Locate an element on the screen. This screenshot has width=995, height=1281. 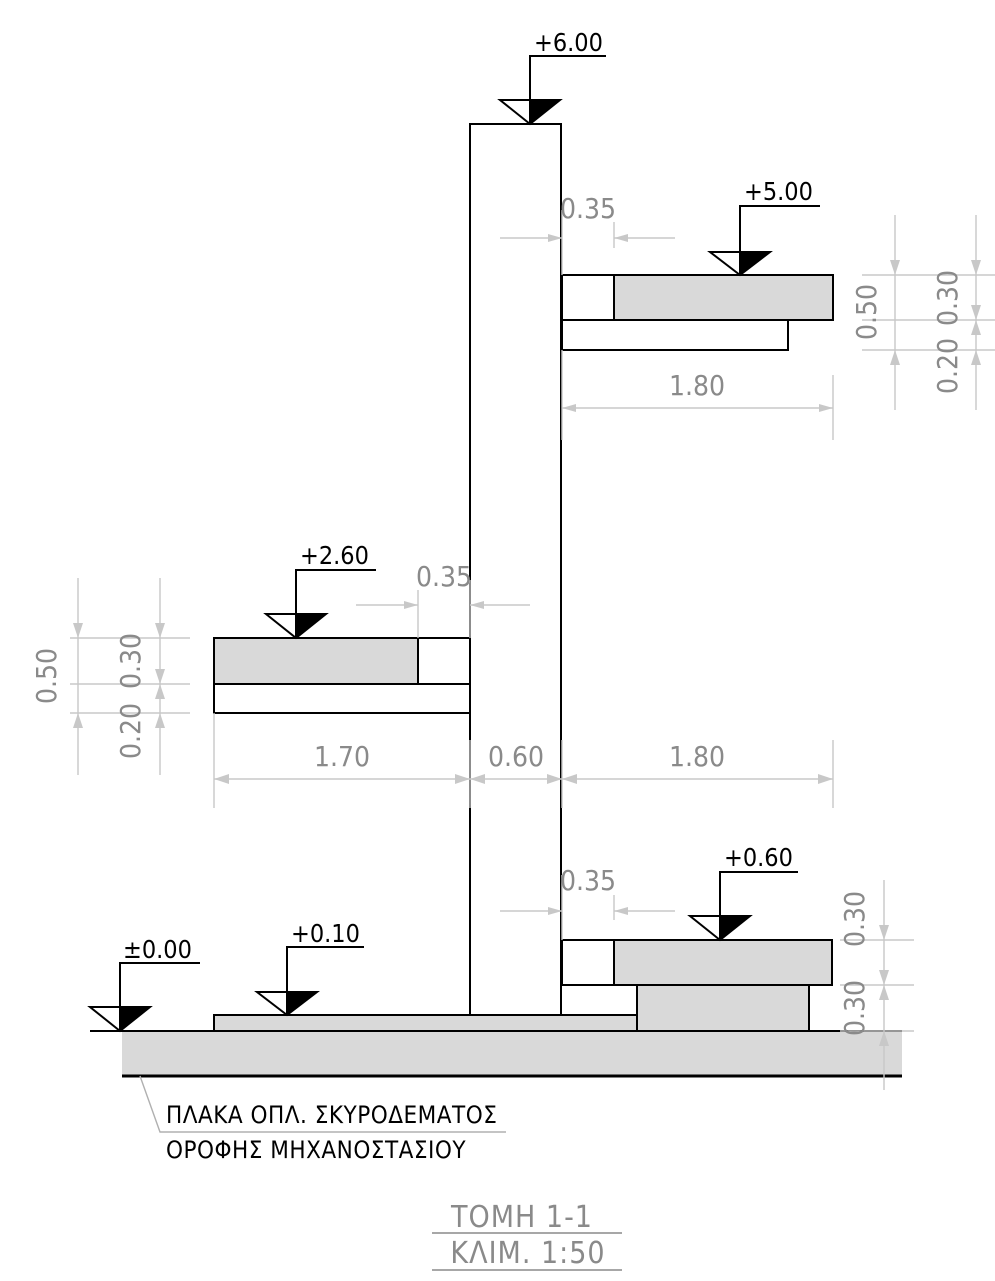
wall is located at coordinates (515, 569).